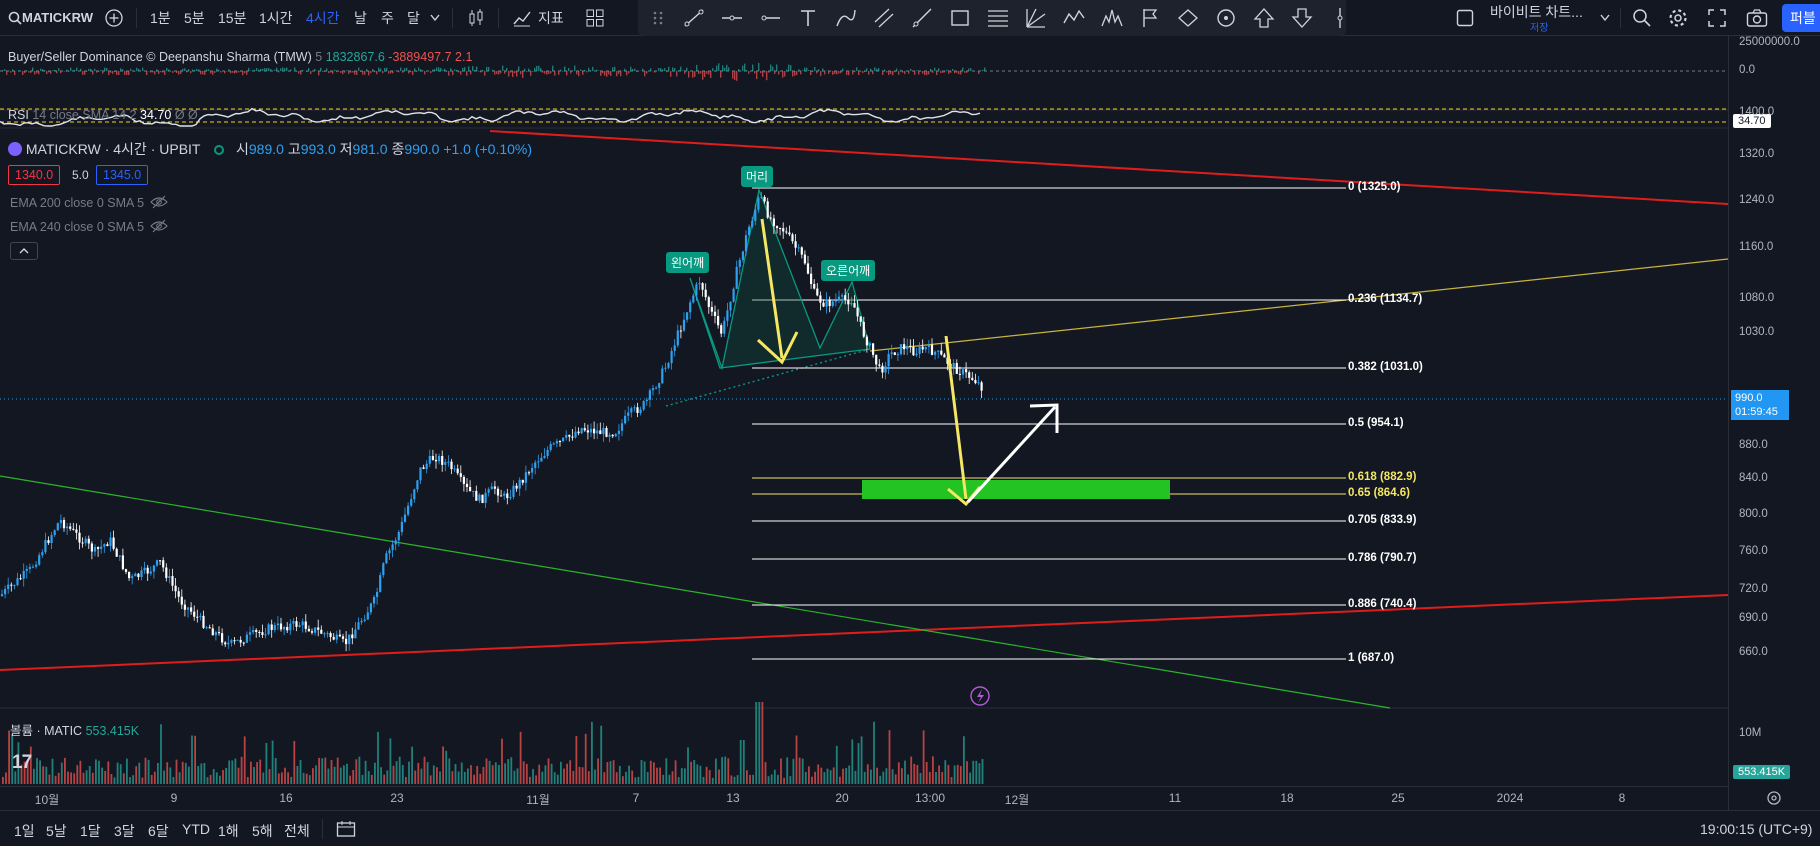 Image resolution: width=1820 pixels, height=846 pixels. I want to click on fib-retracement-icon, so click(998, 18).